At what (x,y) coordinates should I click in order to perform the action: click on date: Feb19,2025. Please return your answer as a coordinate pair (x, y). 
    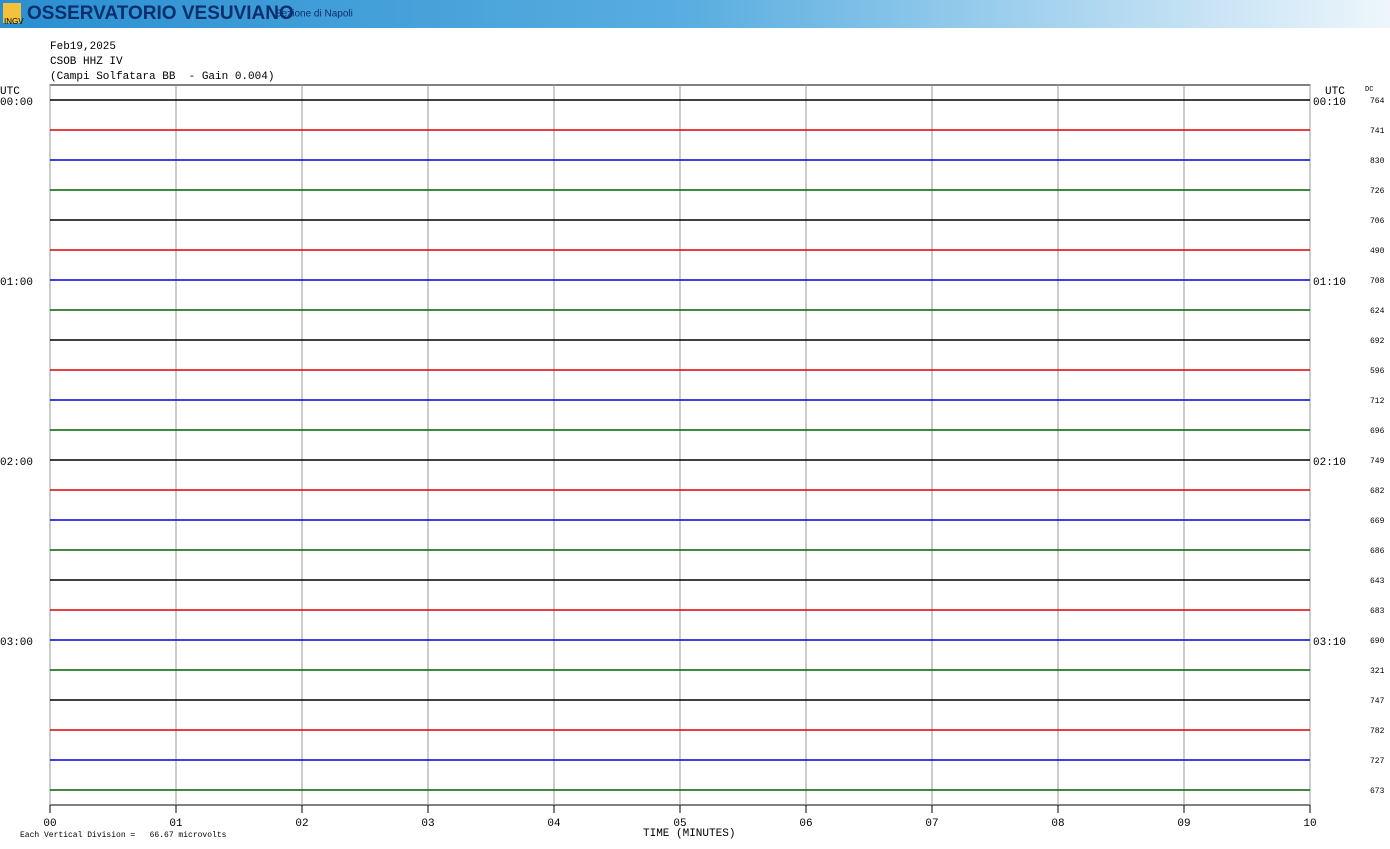
    Looking at the image, I should click on (83, 47).